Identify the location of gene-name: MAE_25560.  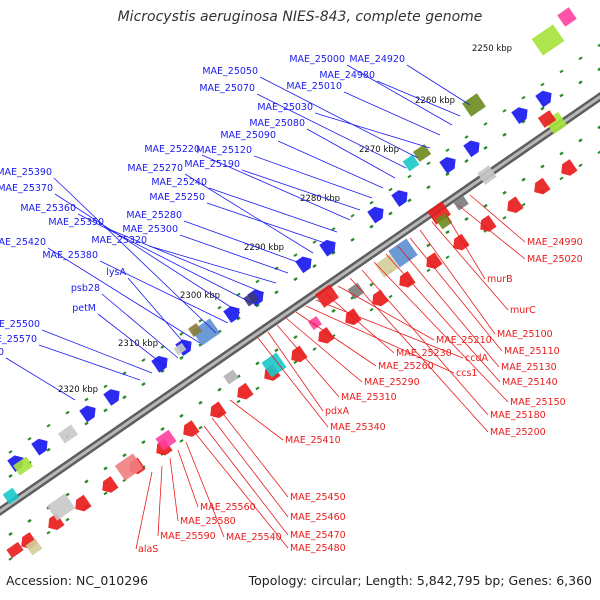
(228, 507).